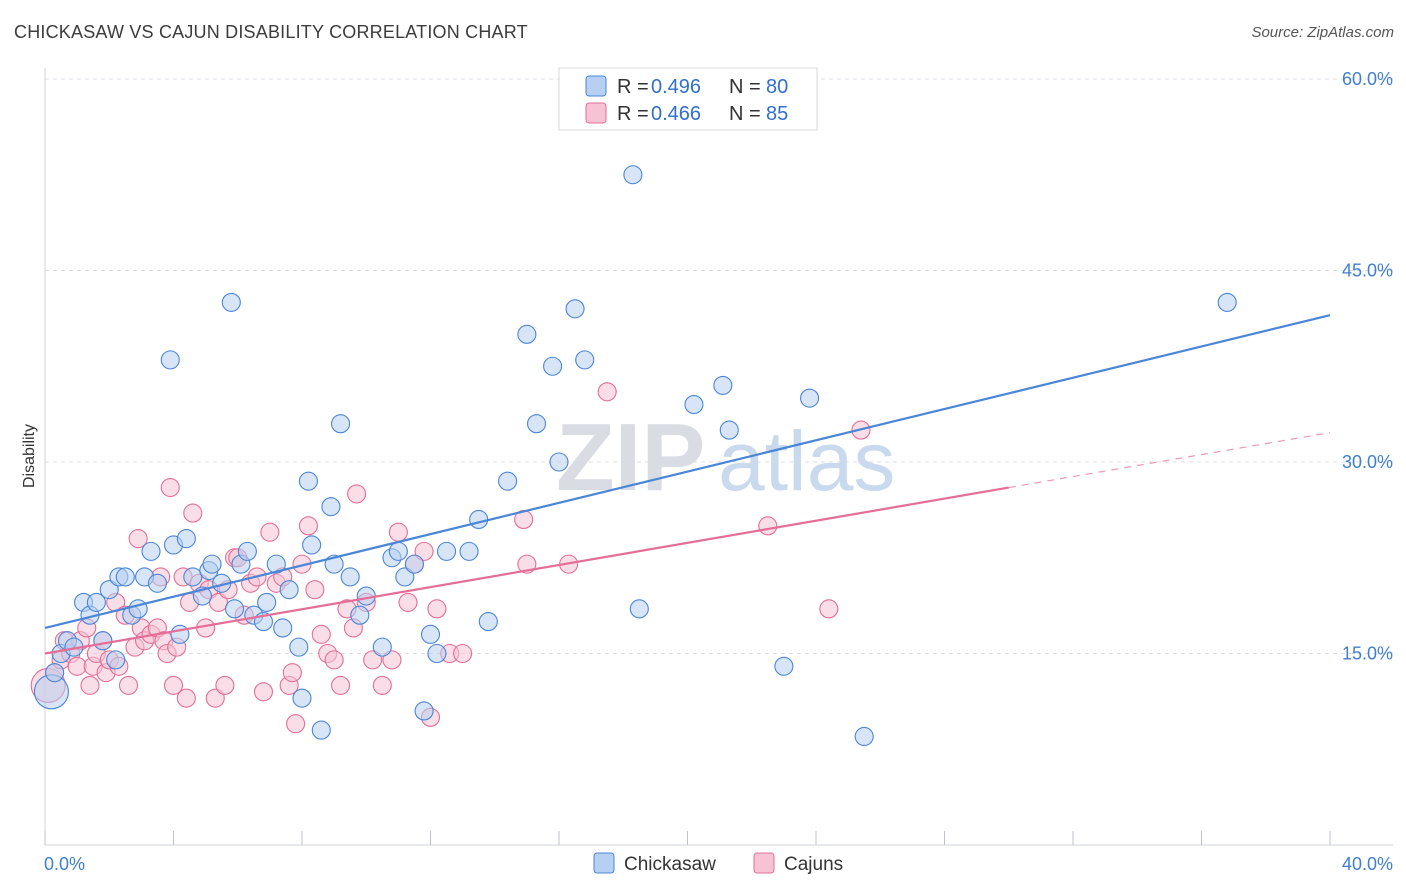 The height and width of the screenshot is (892, 1406). What do you see at coordinates (687, 838) in the screenshot?
I see `x-axis-ticks` at bounding box center [687, 838].